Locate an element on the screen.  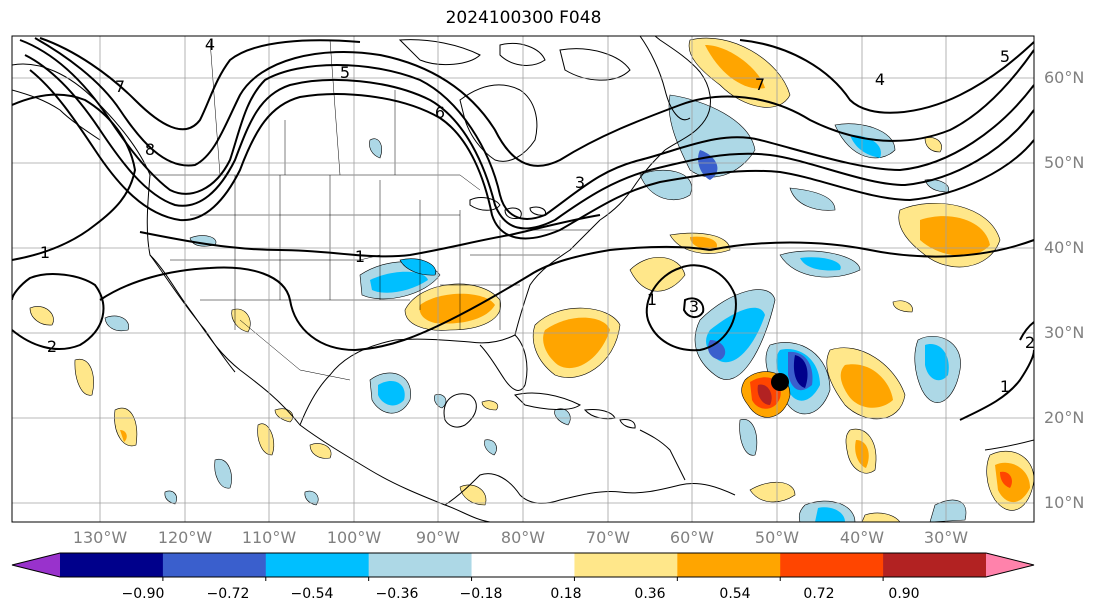
colorbar is located at coordinates (523, 566).